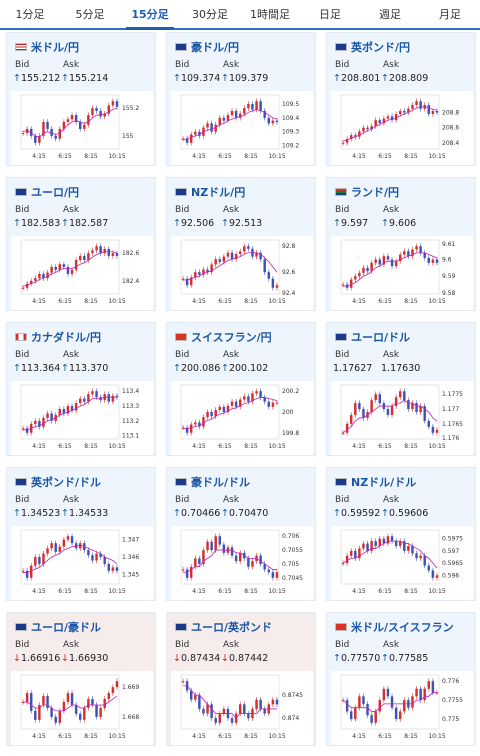 The width and height of the screenshot is (480, 756). What do you see at coordinates (381, 337) in the screenshot?
I see `pair-name: ユーロ/ドル` at bounding box center [381, 337].